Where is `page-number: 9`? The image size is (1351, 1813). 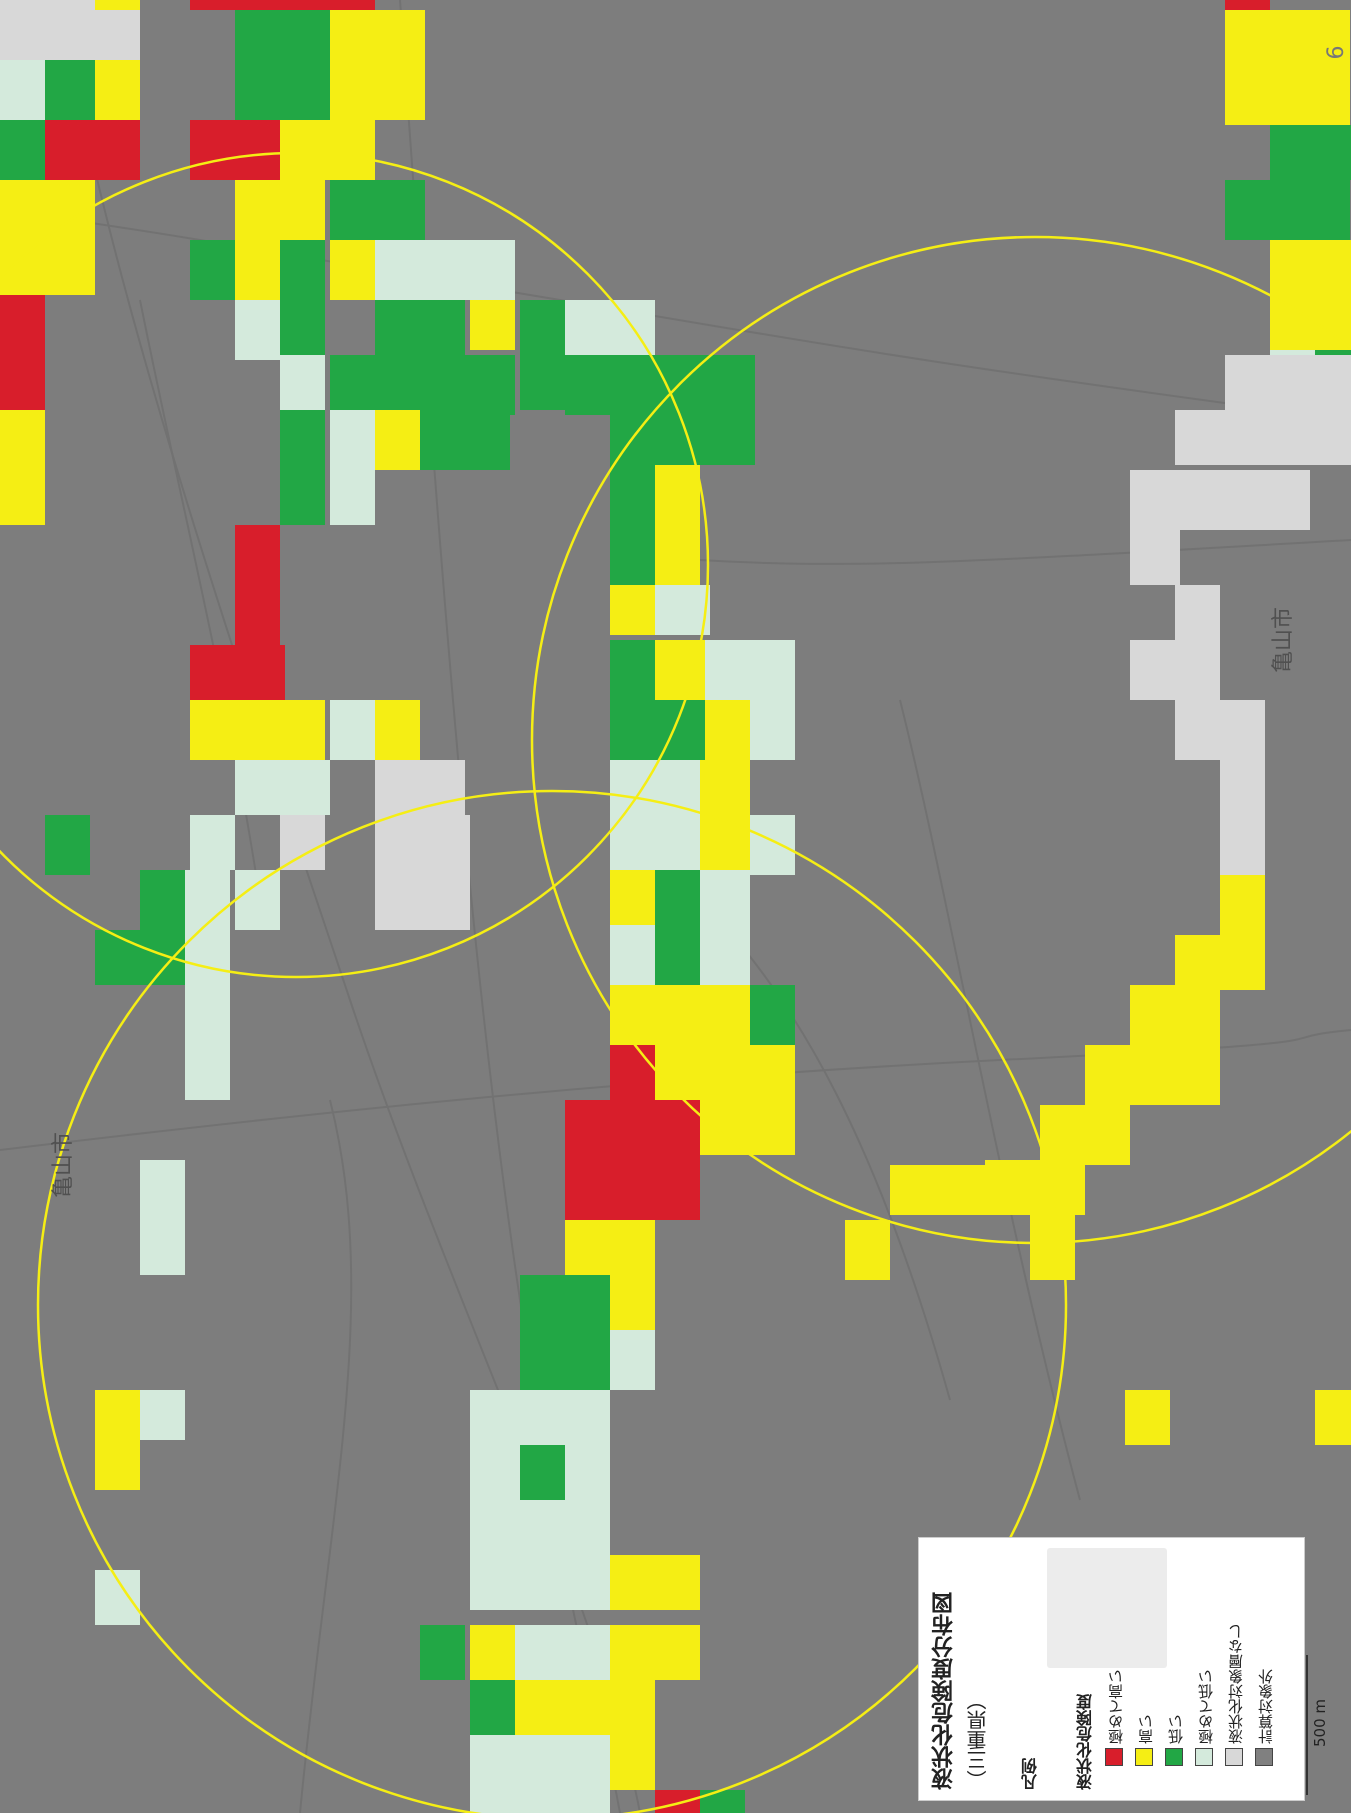
page-number: 9 is located at coordinates (1333, 52).